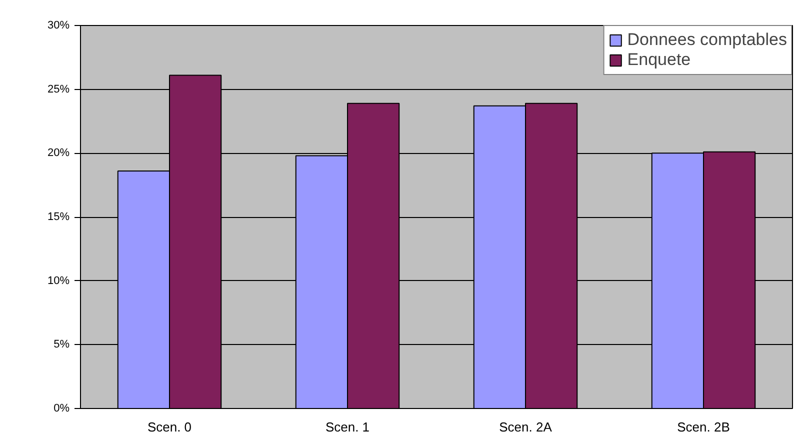 This screenshot has width=796, height=448. Describe the element at coordinates (347, 427) in the screenshot. I see `x-tick-label: Scen. 1` at that location.